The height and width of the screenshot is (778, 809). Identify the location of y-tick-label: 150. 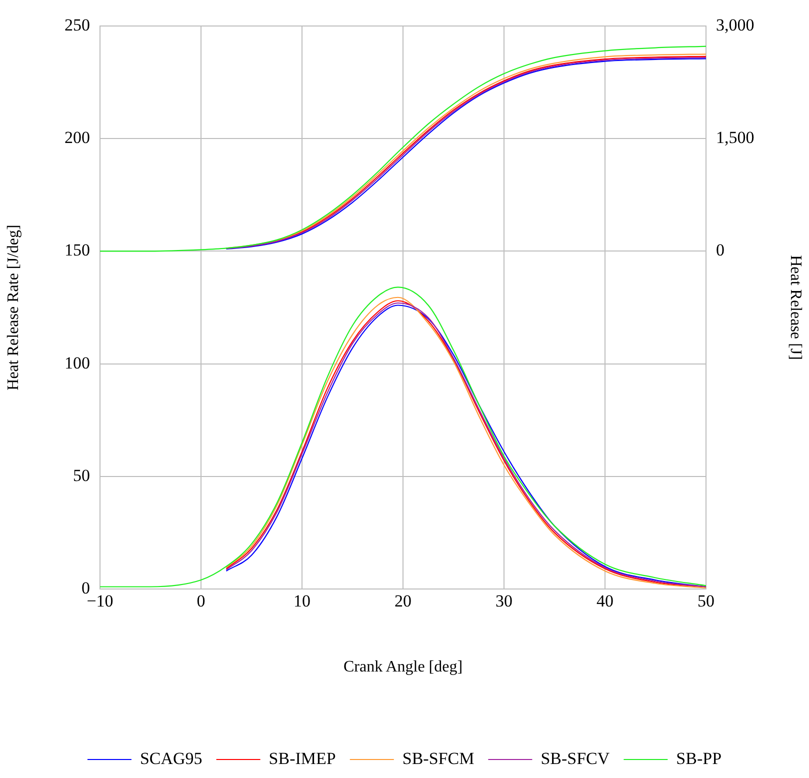
(77, 250).